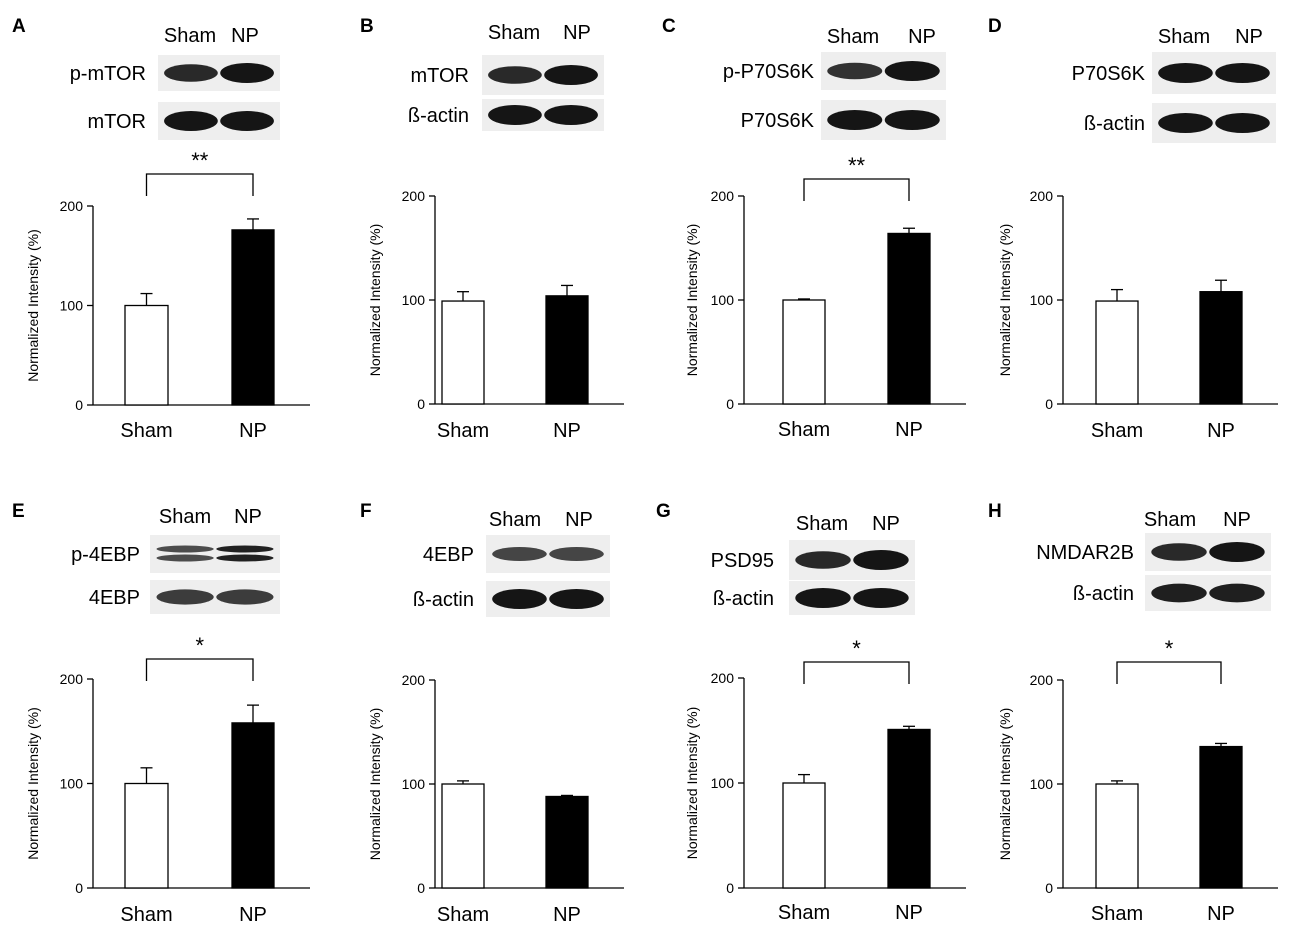 The height and width of the screenshot is (946, 1300). Describe the element at coordinates (18, 511) in the screenshot. I see `panel-letter: E` at that location.